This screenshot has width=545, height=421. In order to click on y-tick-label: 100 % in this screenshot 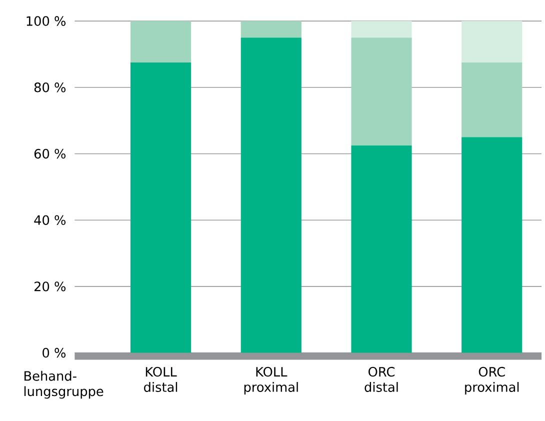, I will do `click(46, 21)`.